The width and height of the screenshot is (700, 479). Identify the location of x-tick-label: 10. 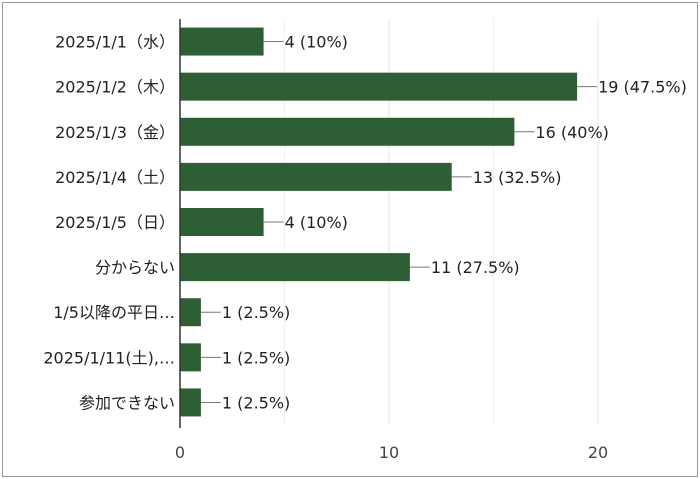
(389, 452).